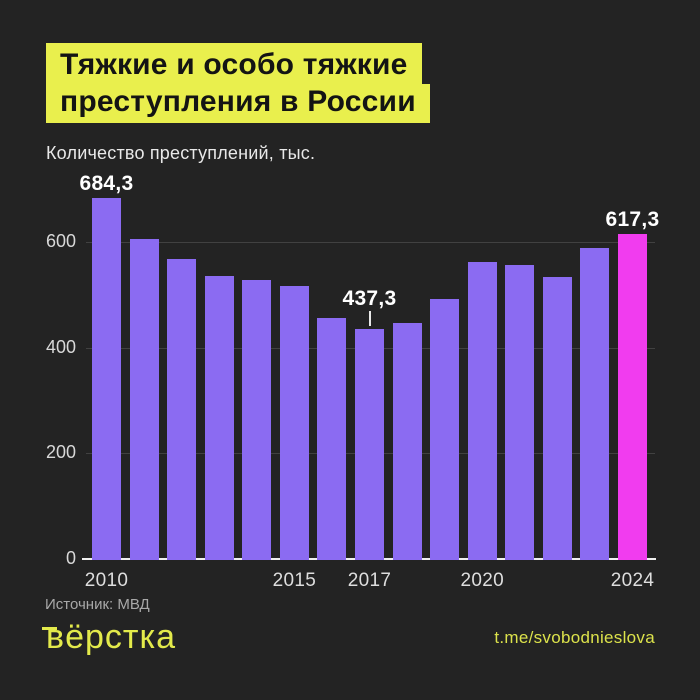 Image resolution: width=700 pixels, height=700 pixels. I want to click on bar-2020, so click(482, 411).